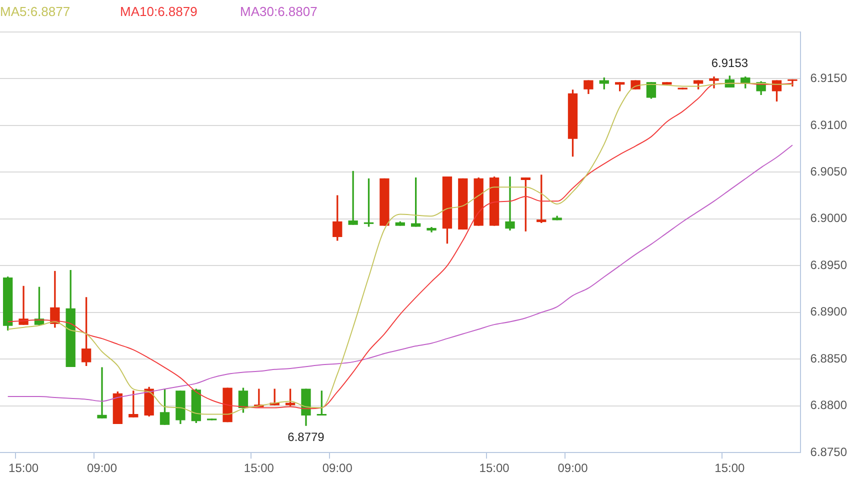 The height and width of the screenshot is (483, 861). What do you see at coordinates (279, 11) in the screenshot?
I see `text: MA30:6.8807` at bounding box center [279, 11].